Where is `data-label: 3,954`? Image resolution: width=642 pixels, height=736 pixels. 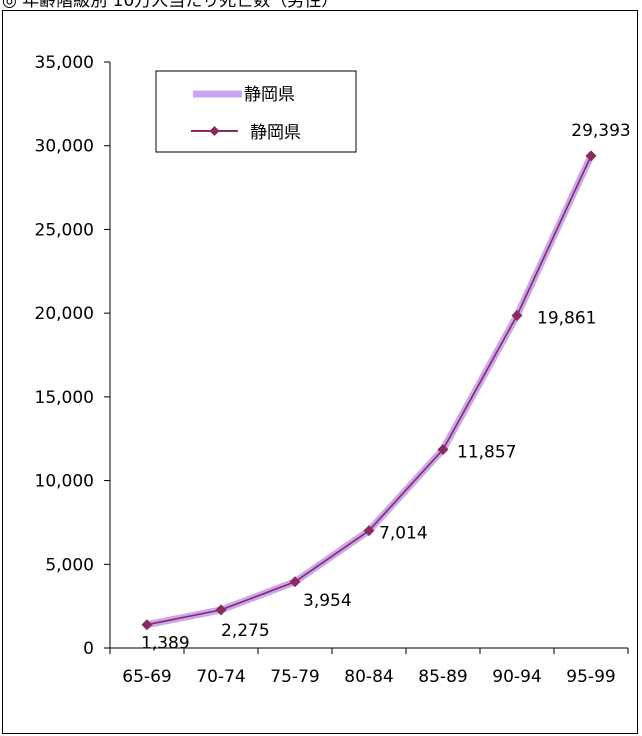
data-label: 3,954 is located at coordinates (327, 601).